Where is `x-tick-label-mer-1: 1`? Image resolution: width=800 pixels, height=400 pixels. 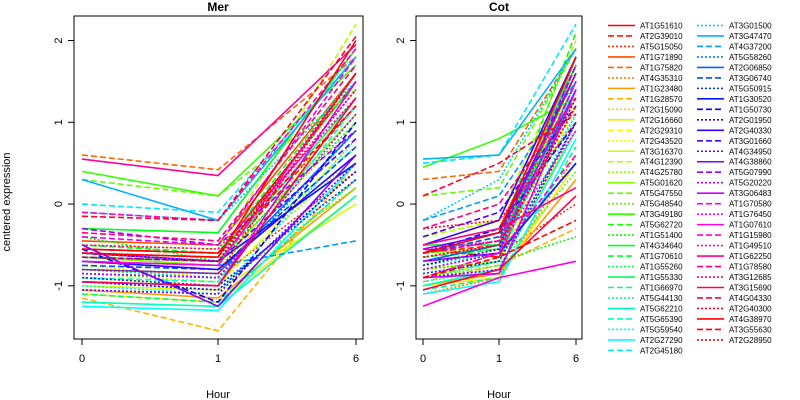
x-tick-label-mer-1: 1 is located at coordinates (218, 359).